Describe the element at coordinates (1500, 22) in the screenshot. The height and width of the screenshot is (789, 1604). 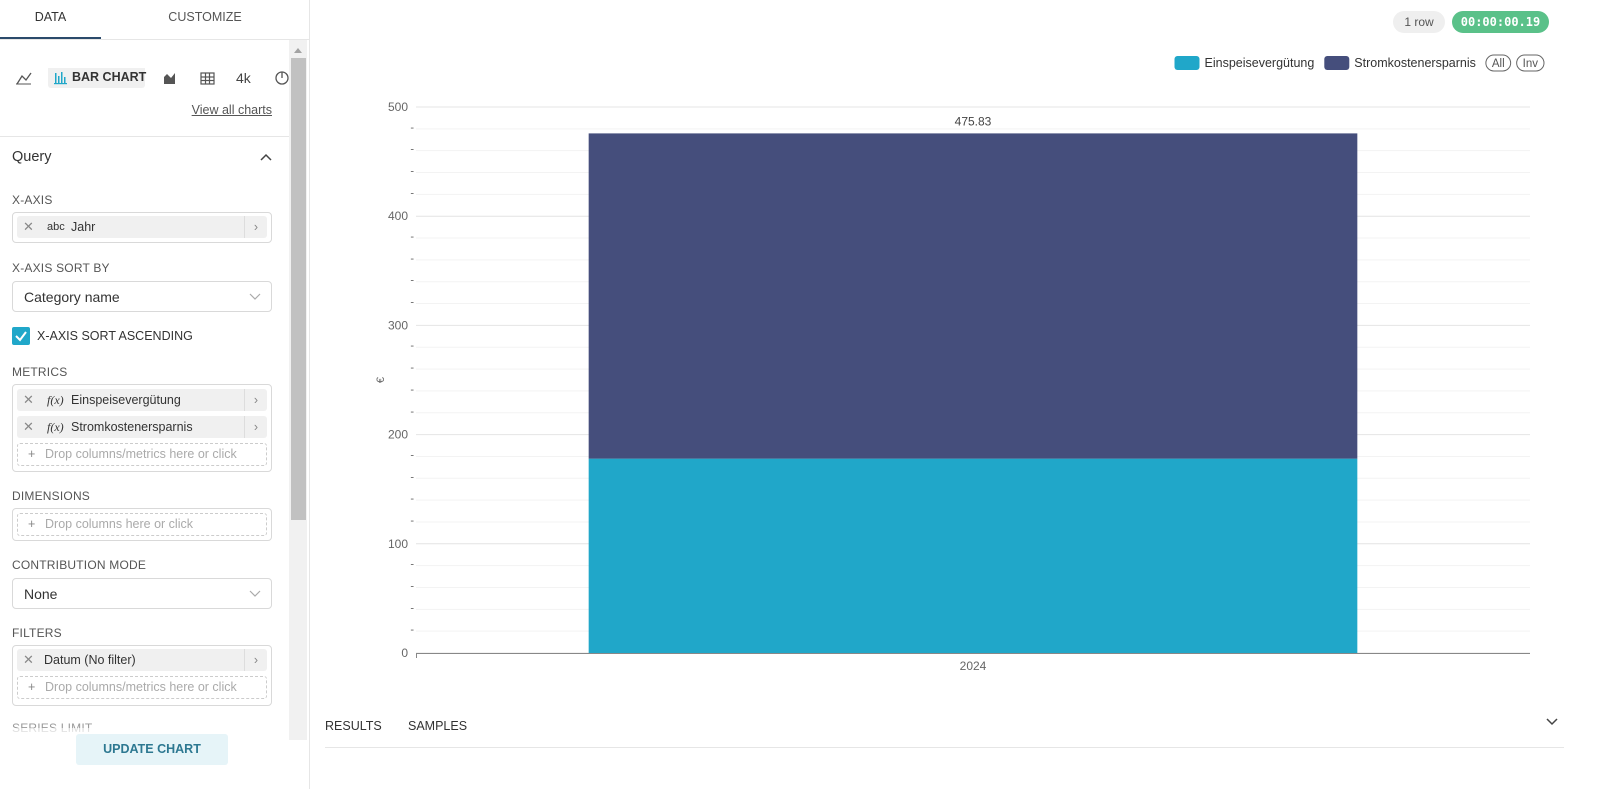
I see `timer: 00:00:00.19` at that location.